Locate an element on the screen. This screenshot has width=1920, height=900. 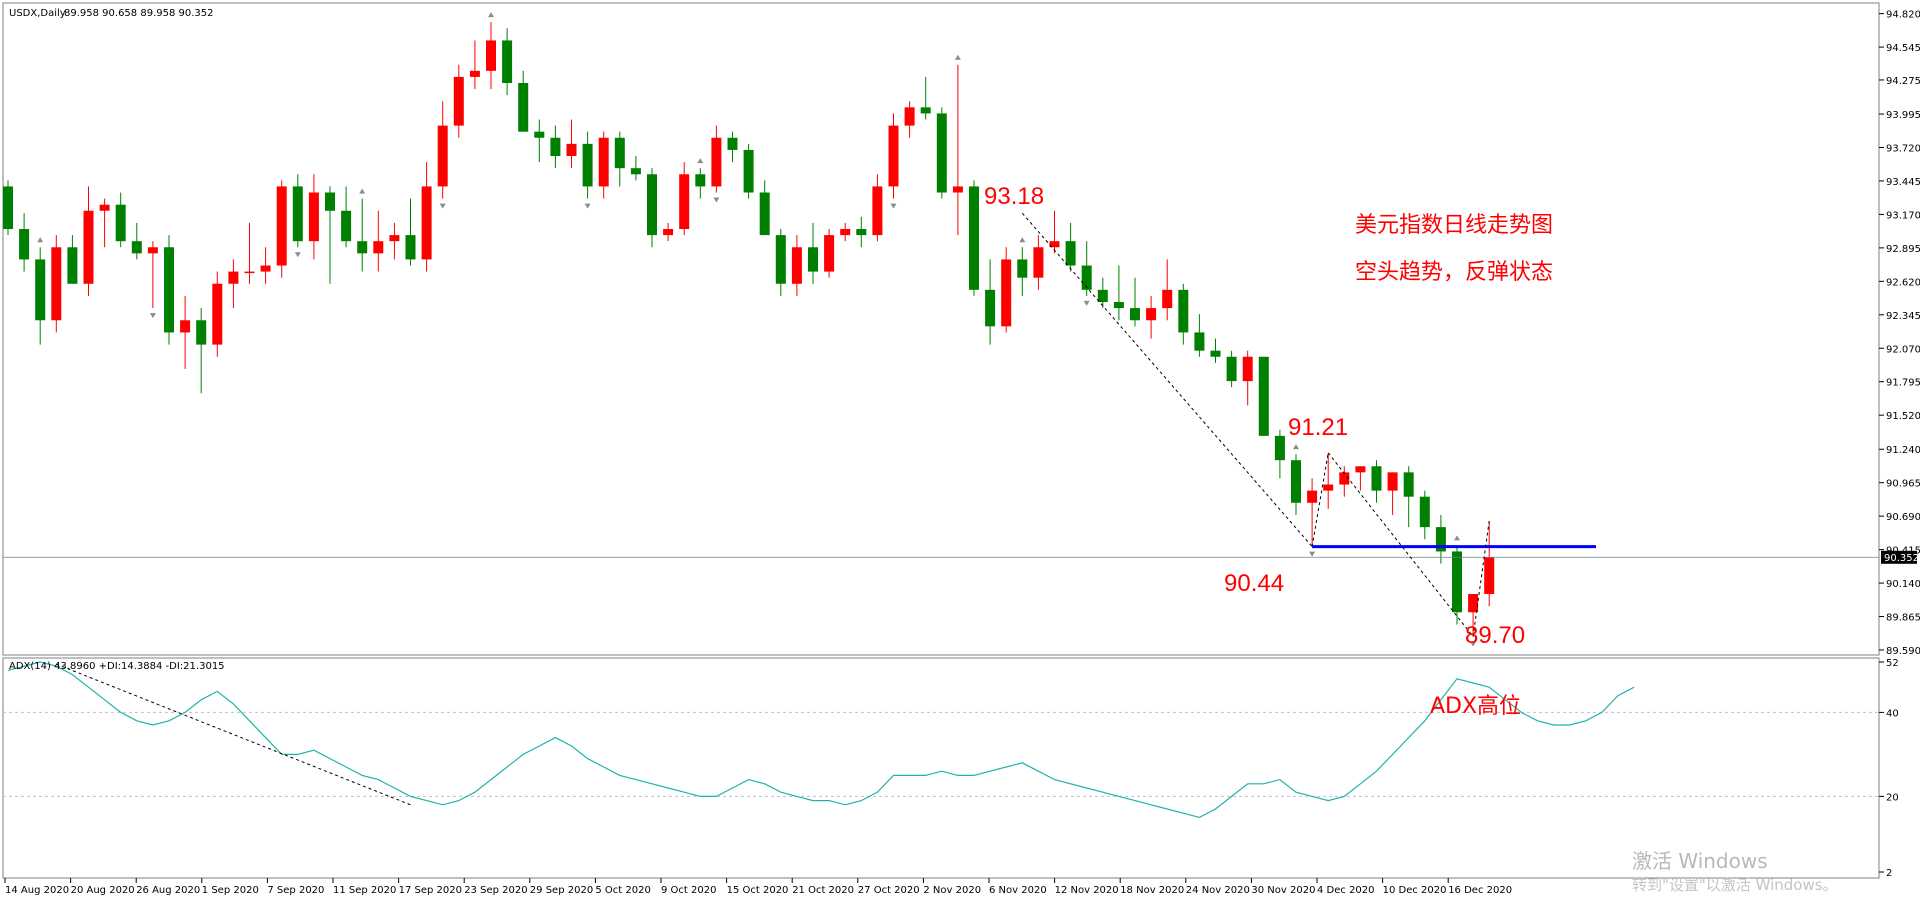
date-tick-label: 23 Sep 2020 is located at coordinates (495, 890).